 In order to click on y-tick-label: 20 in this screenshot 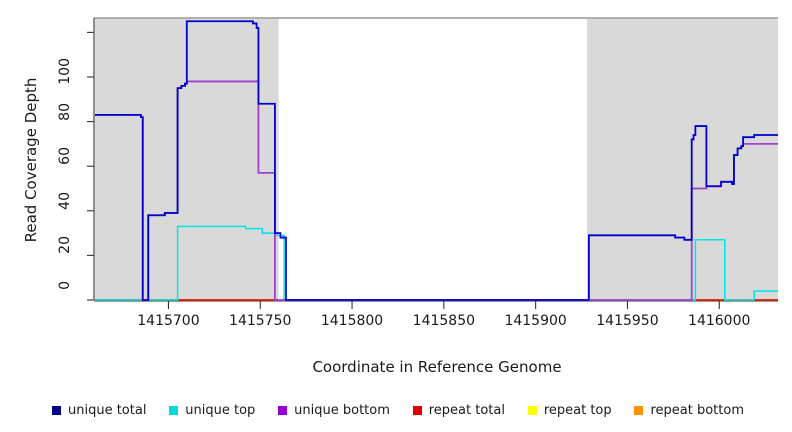, I will do `click(65, 245)`.